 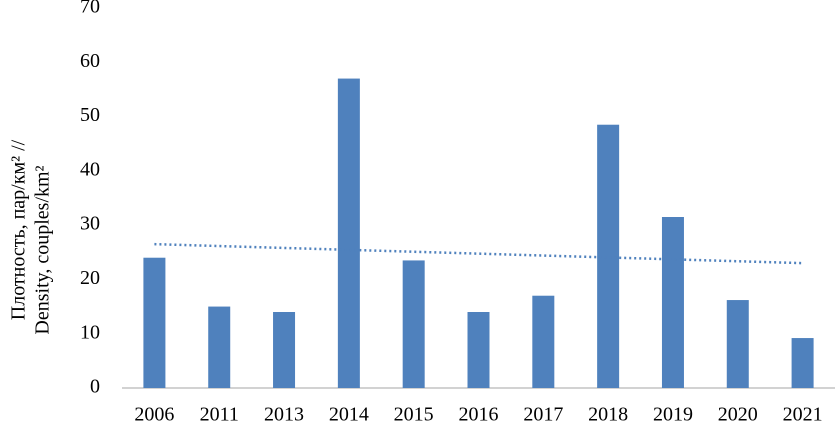 I want to click on y-tick-label: 40, so click(x=90, y=169).